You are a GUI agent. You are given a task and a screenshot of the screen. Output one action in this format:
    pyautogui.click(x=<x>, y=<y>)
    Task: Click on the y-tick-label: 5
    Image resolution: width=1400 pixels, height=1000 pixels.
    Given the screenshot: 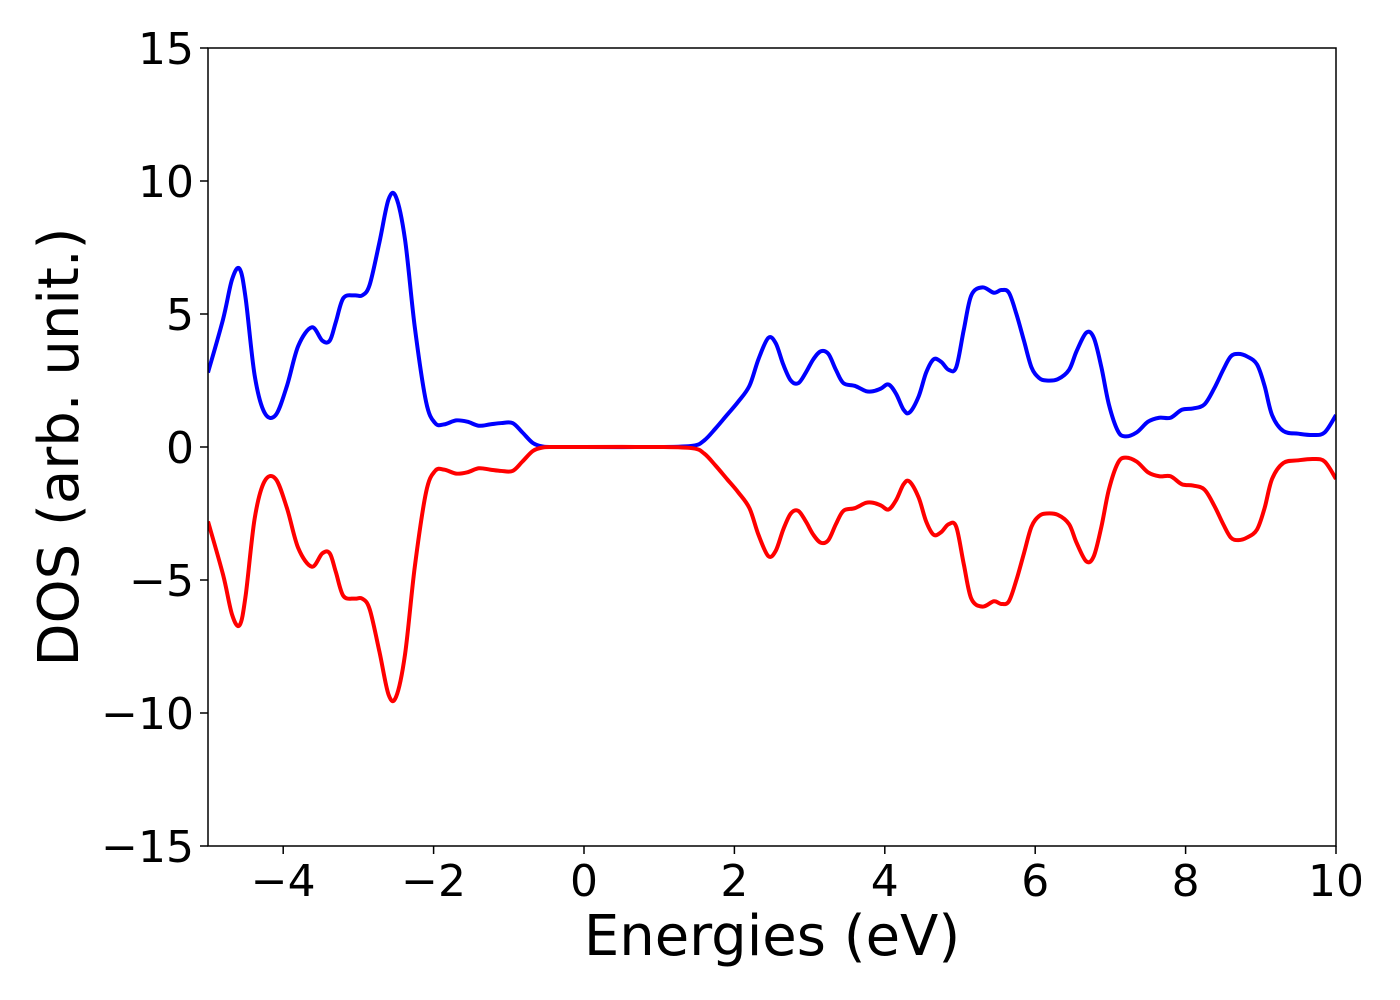 What is the action you would take?
    pyautogui.click(x=180, y=315)
    